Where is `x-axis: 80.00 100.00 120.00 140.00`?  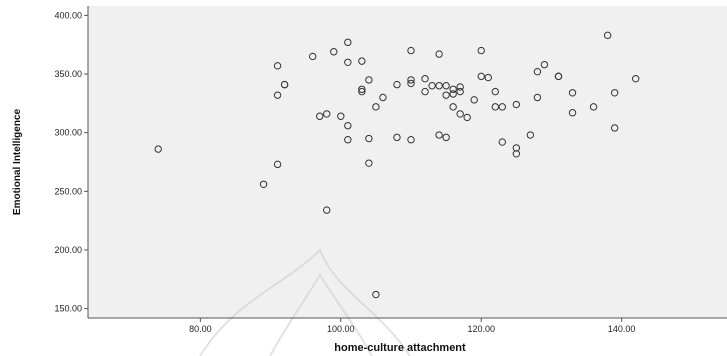 x-axis: 80.00 100.00 120.00 140.00 is located at coordinates (407, 325).